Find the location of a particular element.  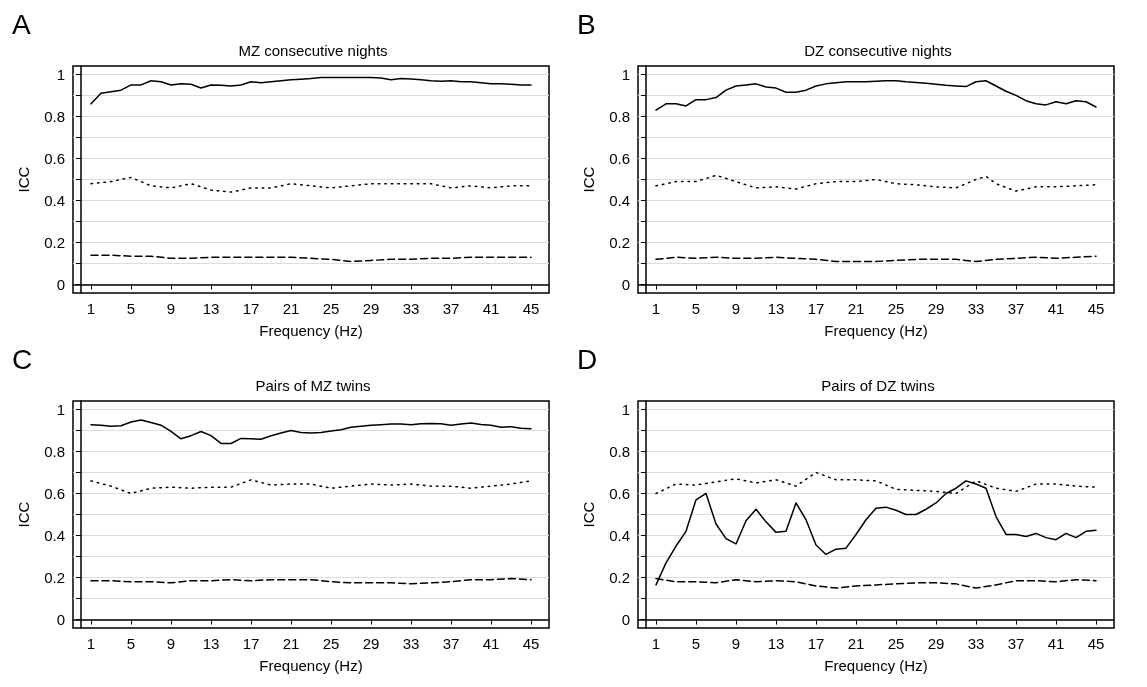

text: B is located at coordinates (586, 24).